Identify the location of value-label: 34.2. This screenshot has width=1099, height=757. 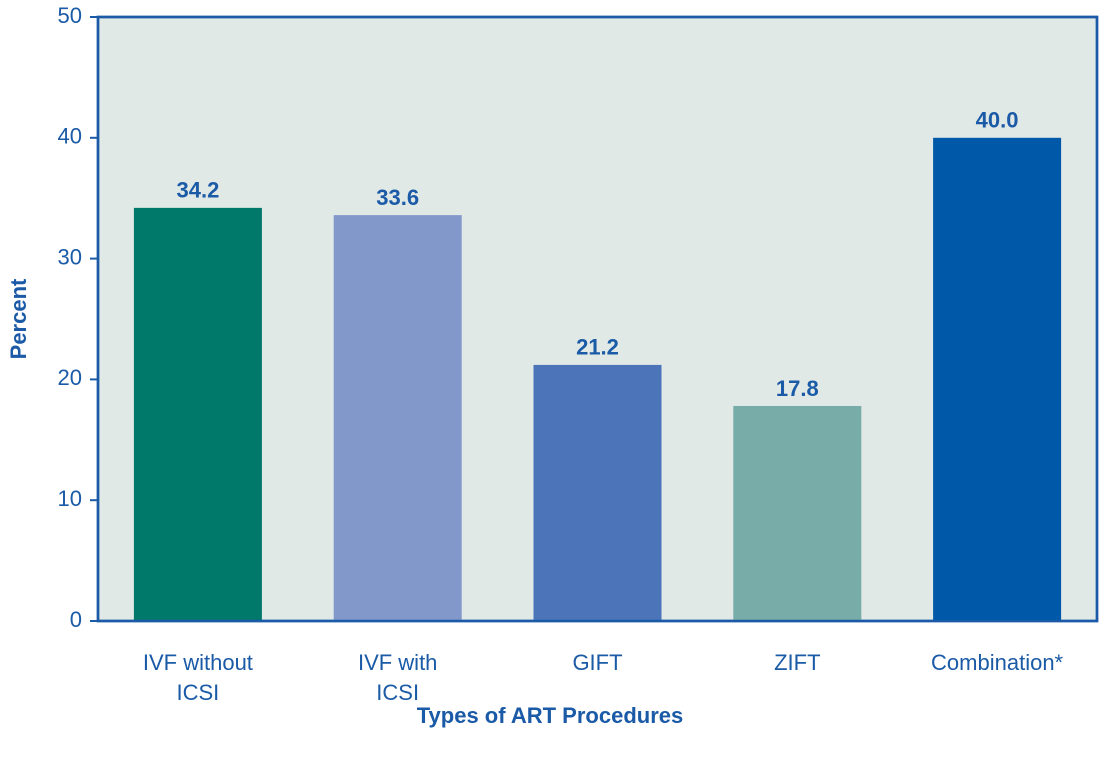
(197, 190).